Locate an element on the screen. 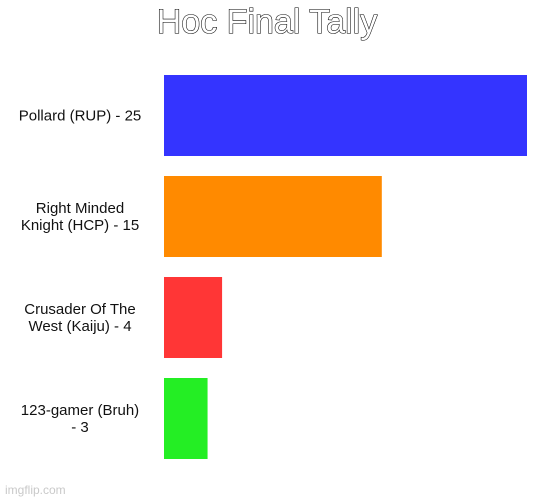 This screenshot has height=499, width=547. category-label-2: Crusader Of The West (Kaiju) - 4 is located at coordinates (79, 318).